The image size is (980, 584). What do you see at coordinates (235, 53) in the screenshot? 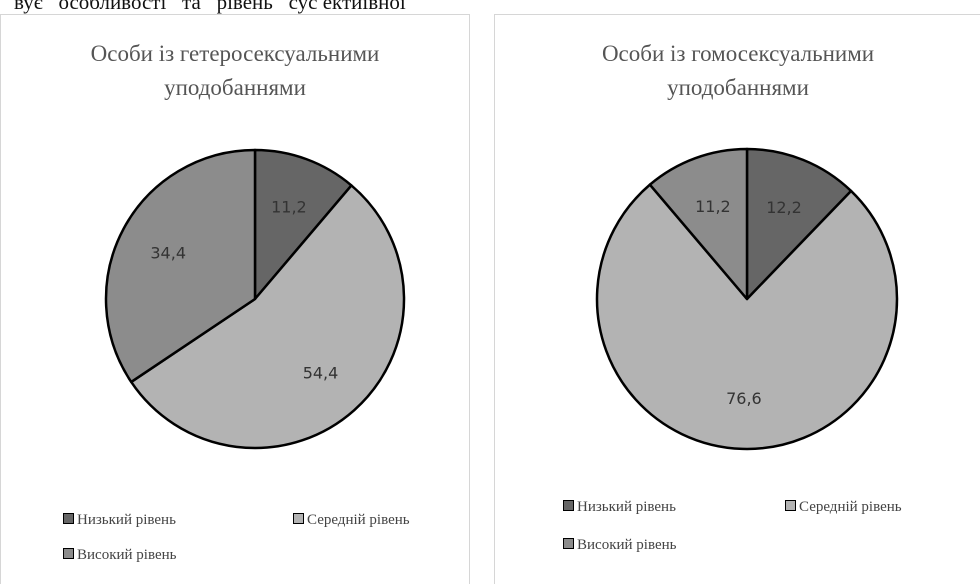
I see `chart-title-line-1: Особи із гетеросексуальними` at bounding box center [235, 53].